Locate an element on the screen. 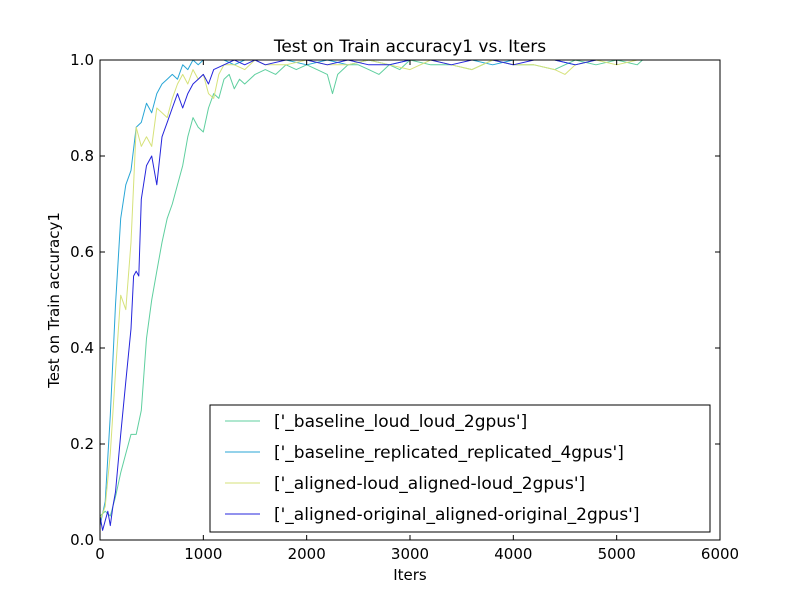  x-tick-label: 2000 is located at coordinates (307, 554).